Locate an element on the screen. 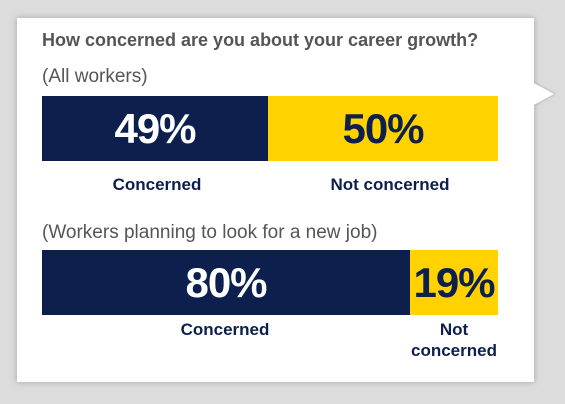 The height and width of the screenshot is (404, 565). all-workers-concerned-value: 49% is located at coordinates (155, 128).